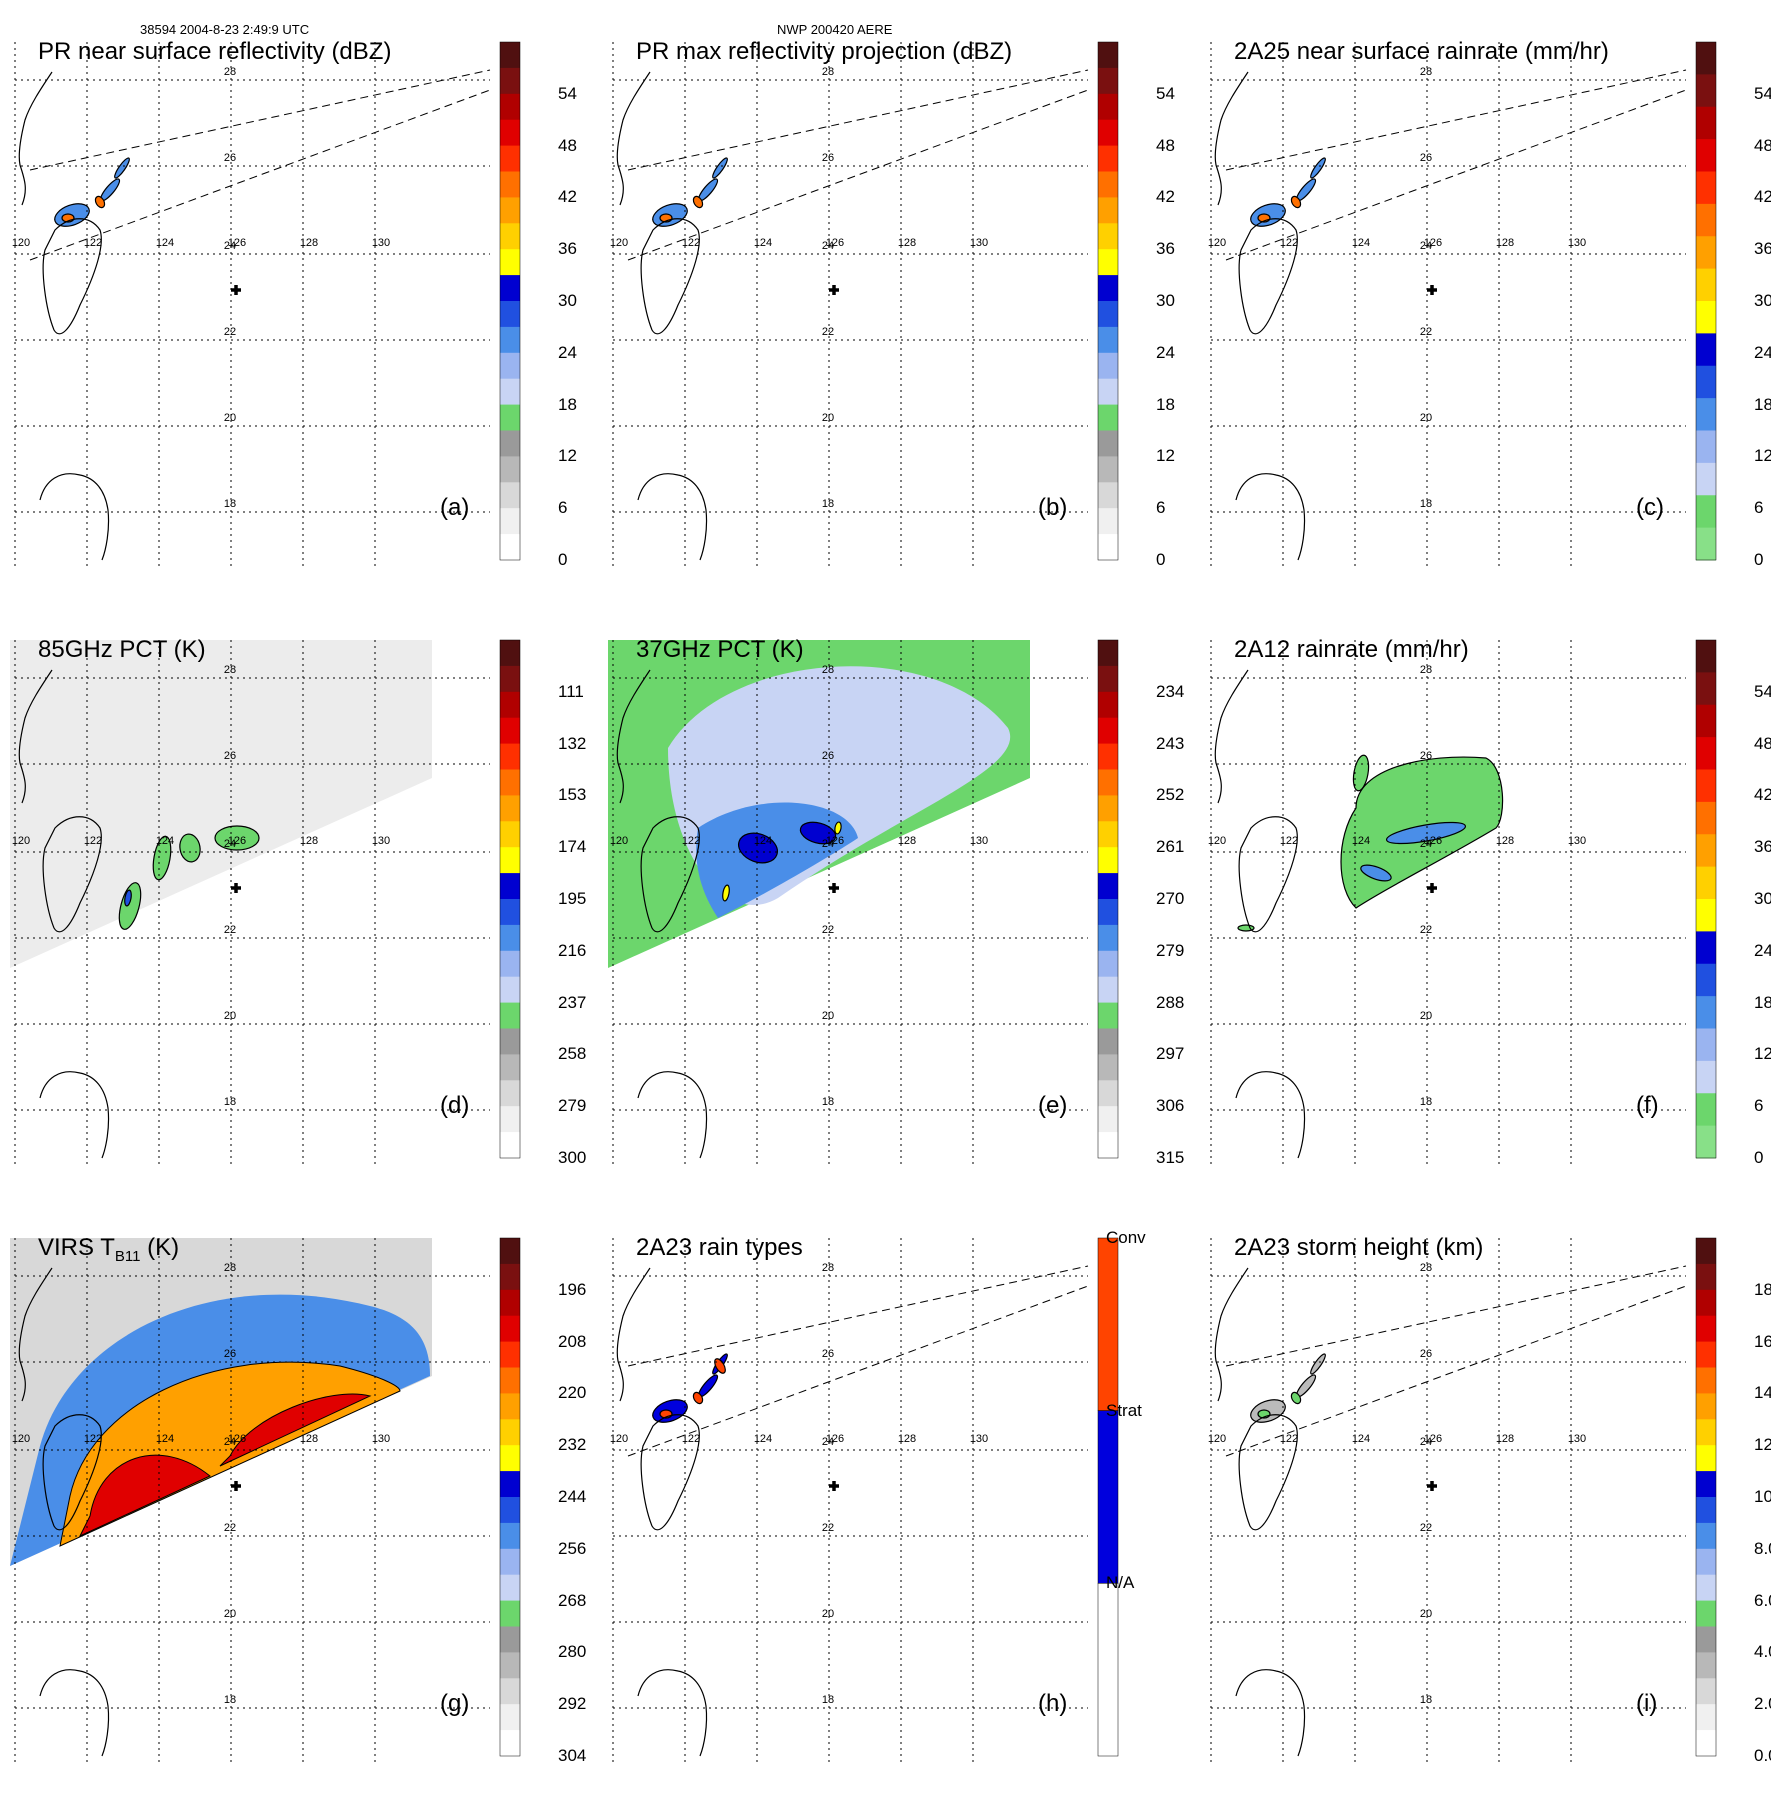 The image size is (1771, 1806). I want to click on panel-label: (i), so click(1647, 1703).